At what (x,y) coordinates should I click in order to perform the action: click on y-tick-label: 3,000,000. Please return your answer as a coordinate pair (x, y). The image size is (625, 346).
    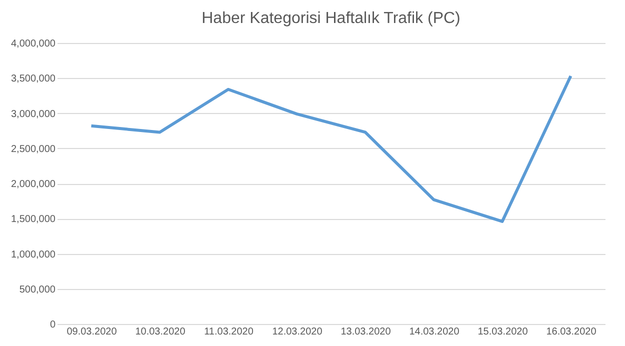
    Looking at the image, I should click on (33, 114).